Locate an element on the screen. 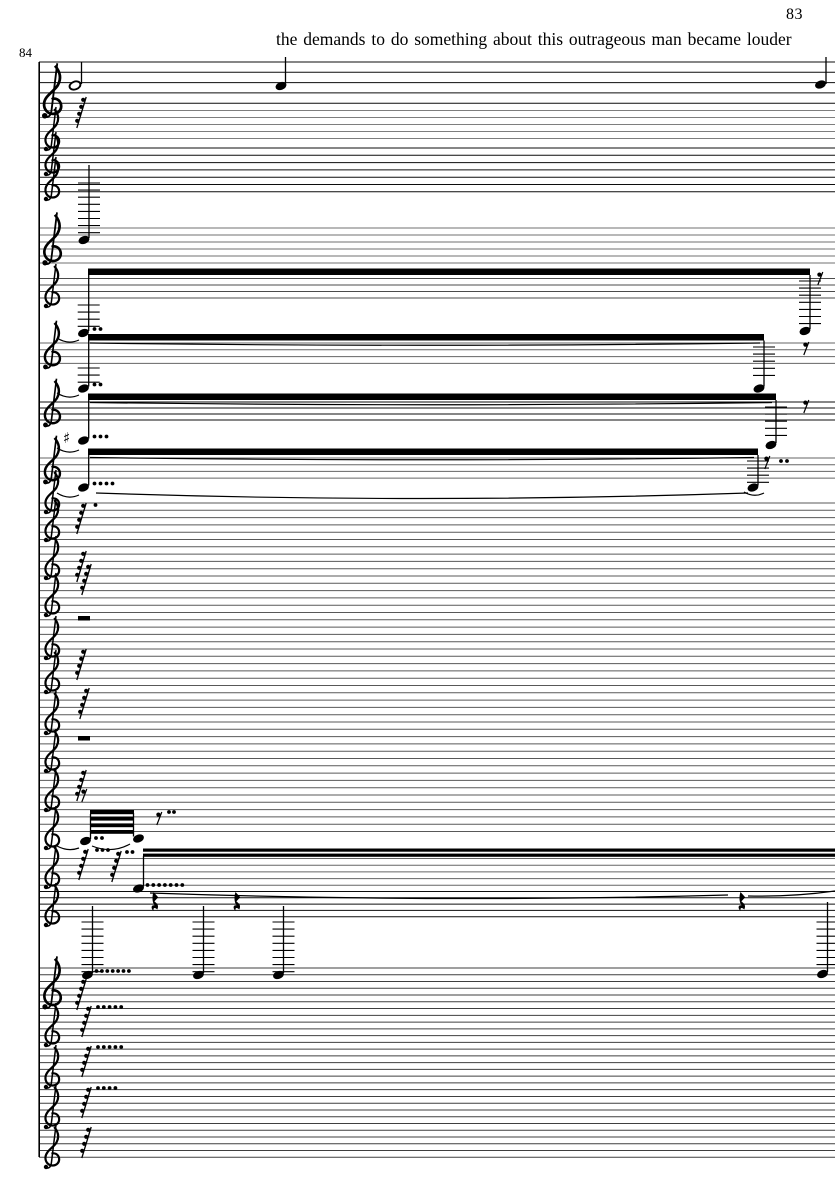  half-notehead is located at coordinates (75, 85).